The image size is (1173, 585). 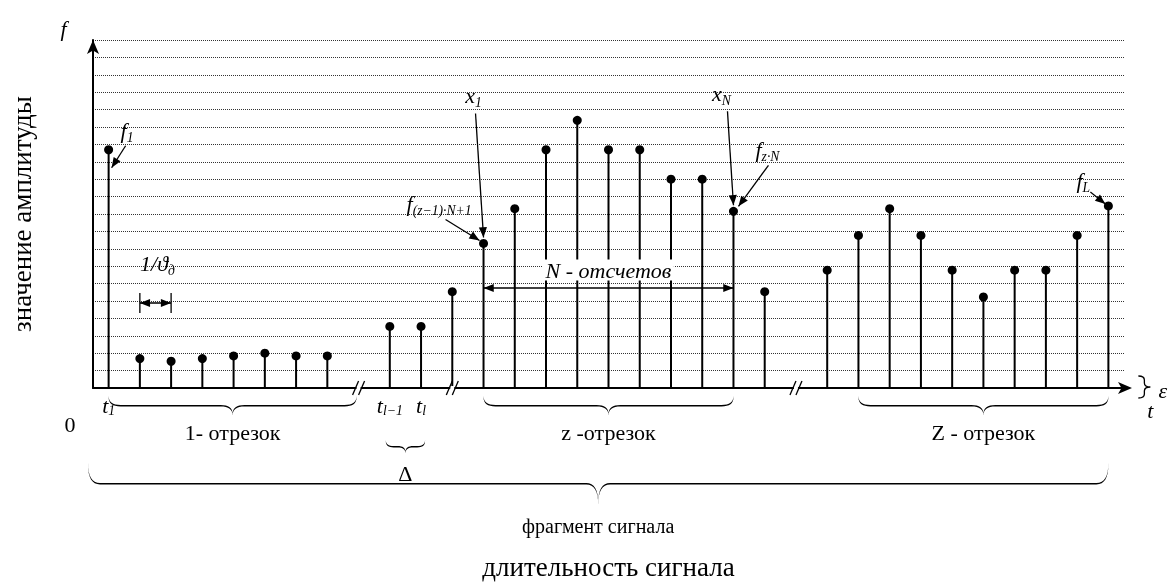 What do you see at coordinates (72, 28) in the screenshot?
I see `text: f⃗` at bounding box center [72, 28].